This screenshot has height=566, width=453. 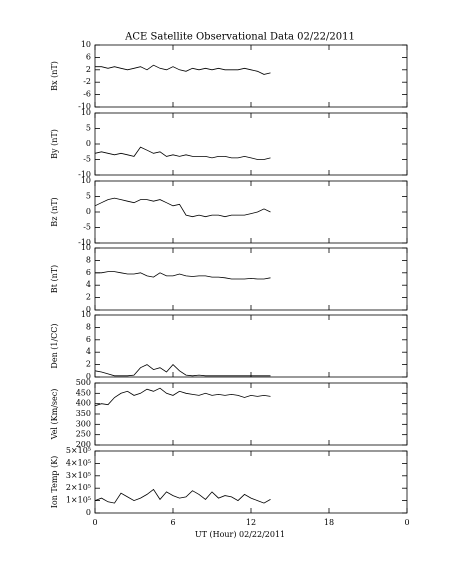 I want to click on x-tick-label: 18, so click(x=329, y=522).